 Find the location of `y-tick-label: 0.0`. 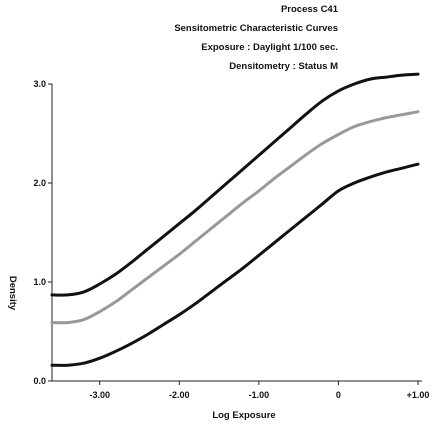

y-tick-label: 0.0 is located at coordinates (39, 381).